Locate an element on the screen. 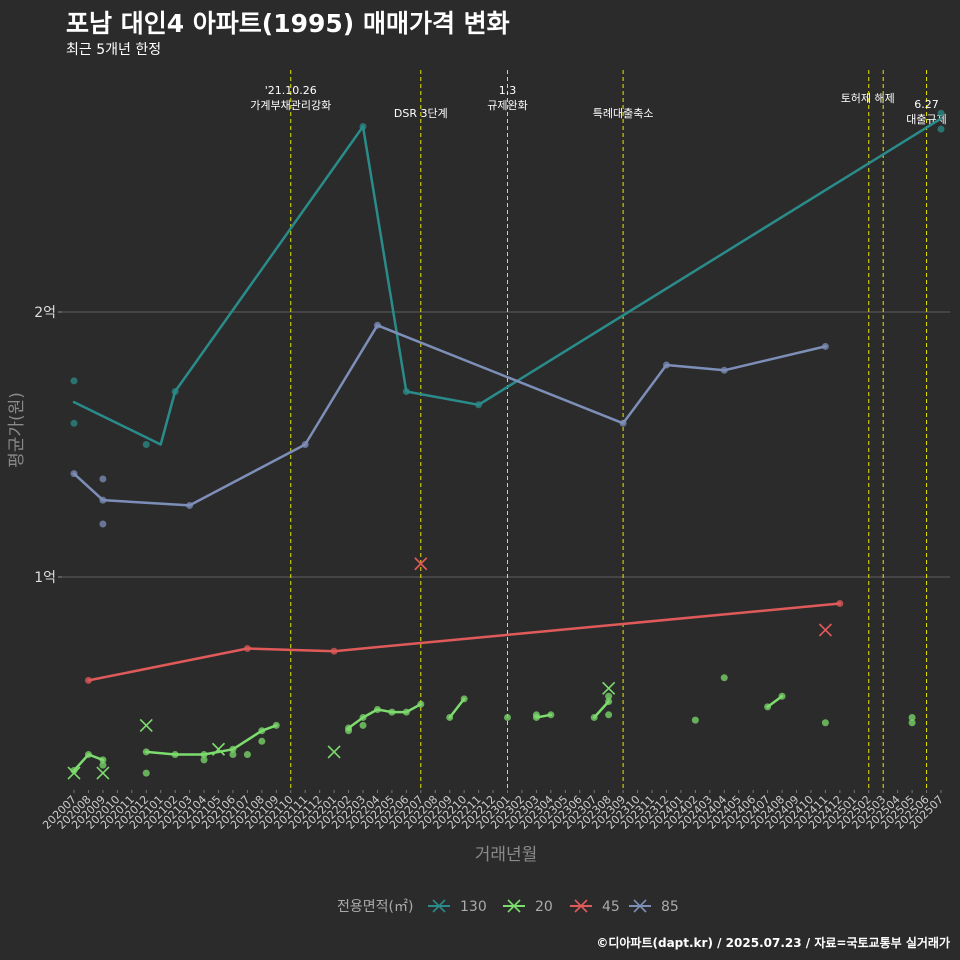 This screenshot has width=960, height=960. event-label-line: 특례대출축소 is located at coordinates (623, 113).